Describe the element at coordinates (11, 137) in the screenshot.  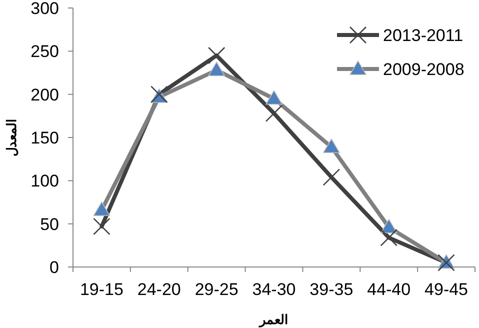
I see `y-axis-title: المعدل` at that location.